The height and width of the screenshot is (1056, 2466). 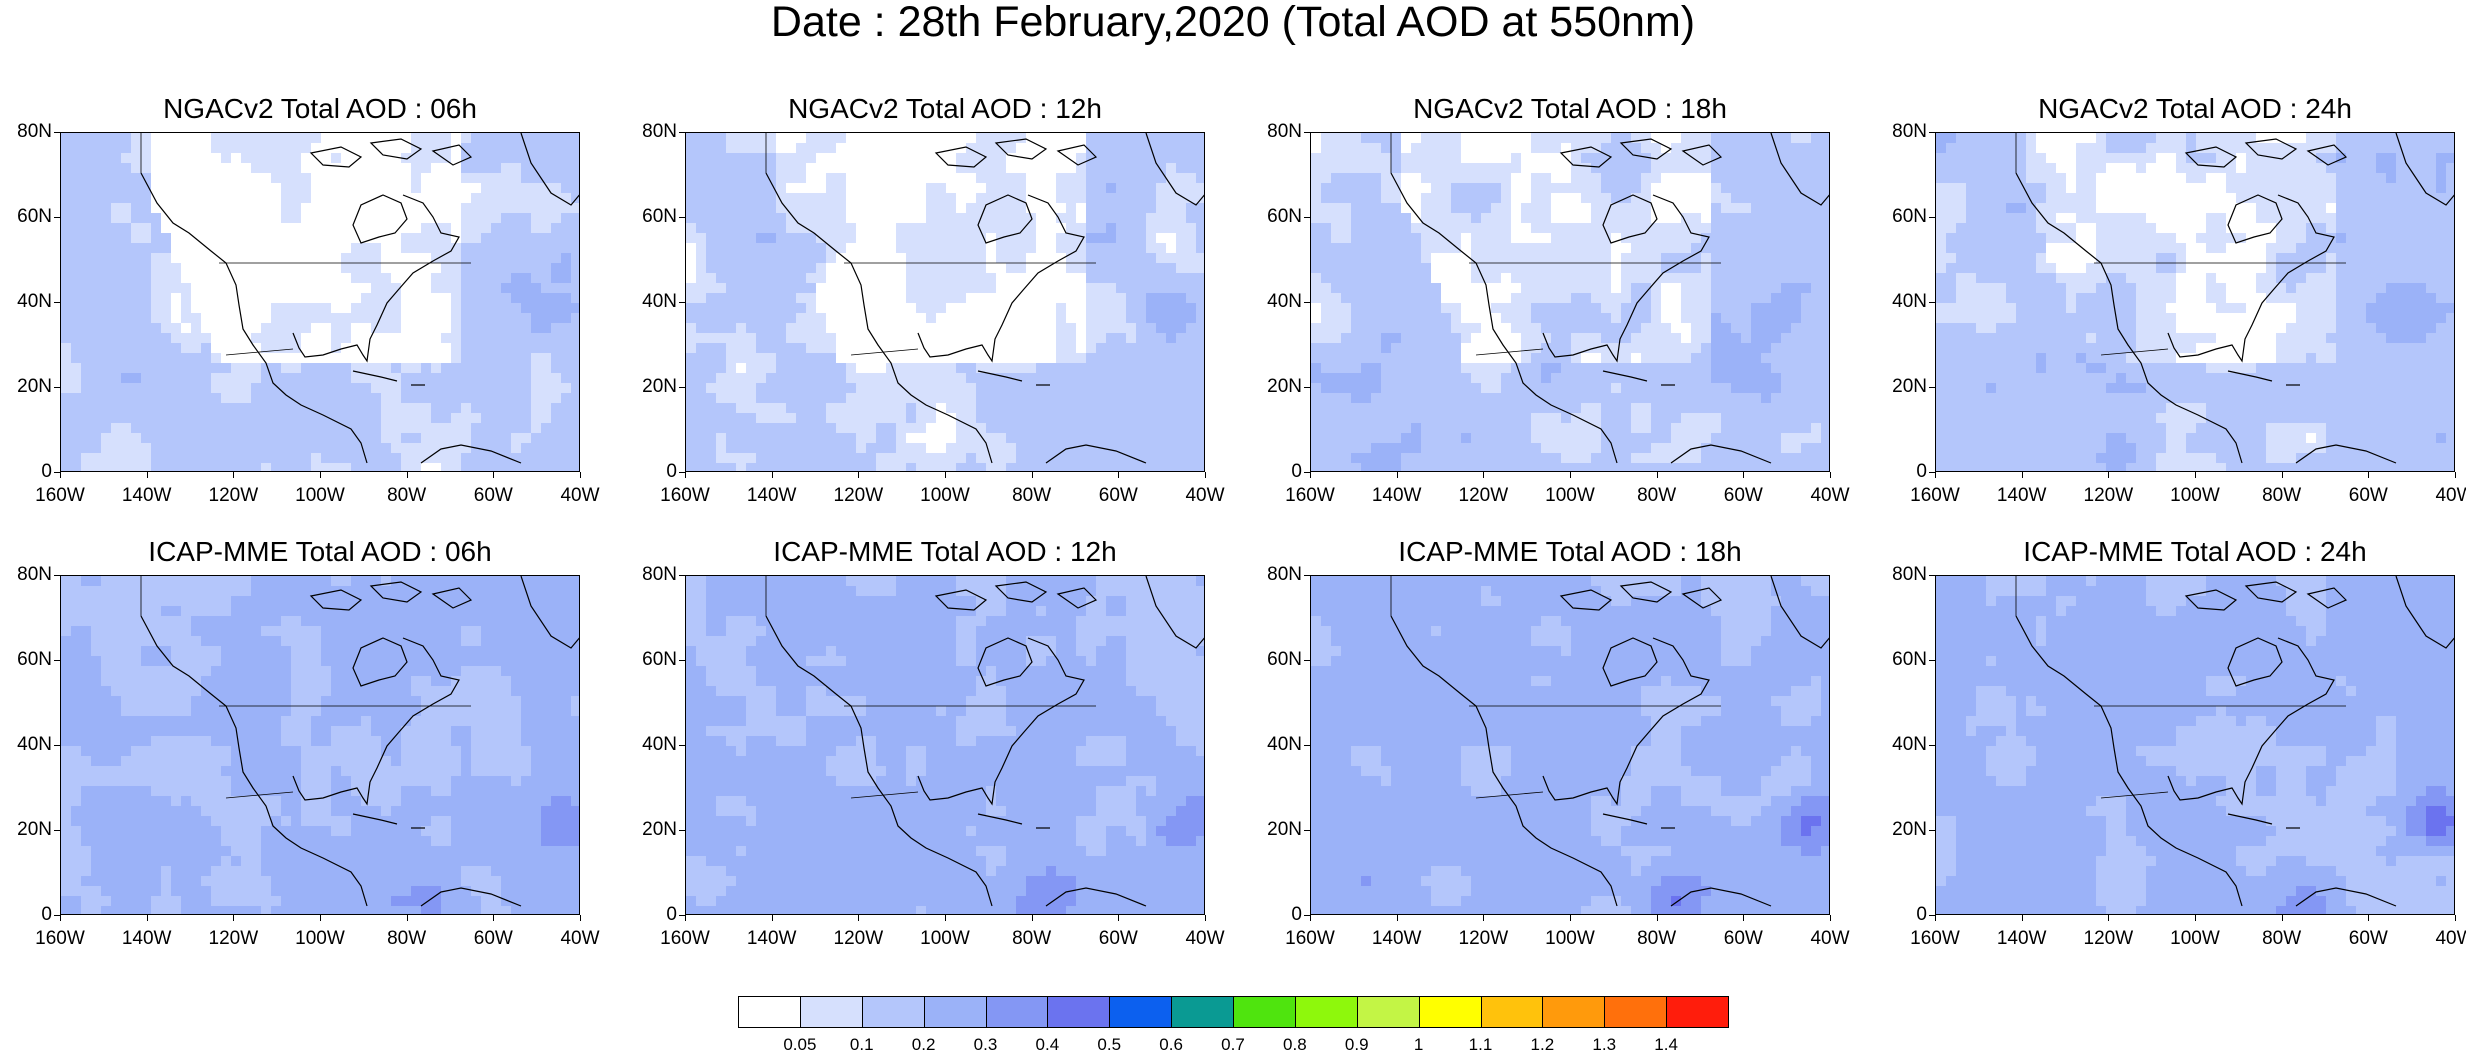 What do you see at coordinates (659, 216) in the screenshot?
I see `y-tick-label: 60N` at bounding box center [659, 216].